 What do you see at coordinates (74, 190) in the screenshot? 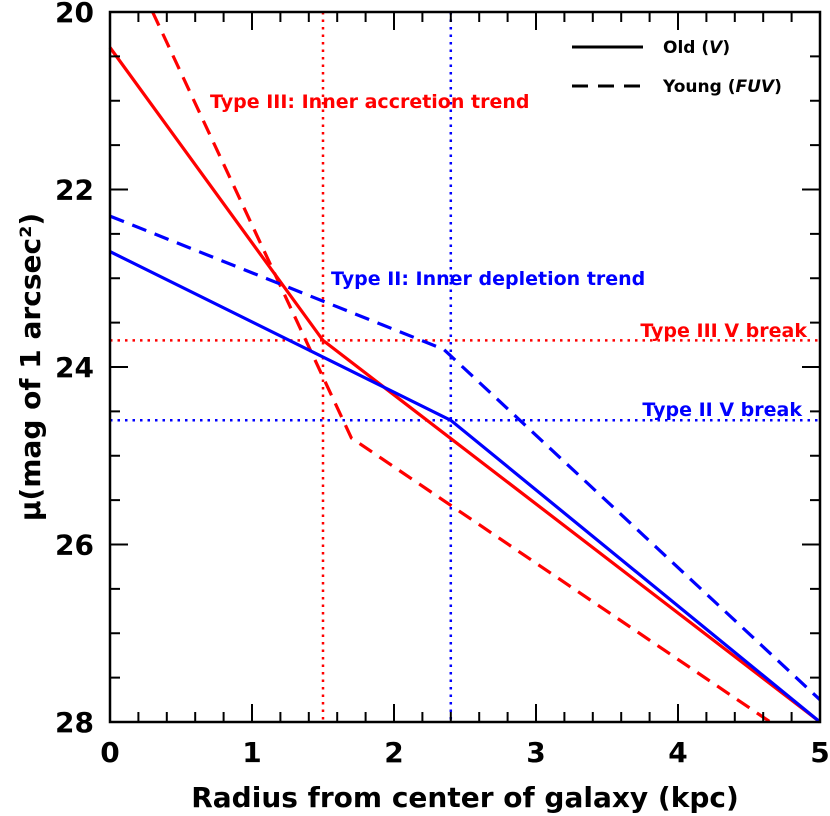
I see `y-tick-label: 22` at bounding box center [74, 190].